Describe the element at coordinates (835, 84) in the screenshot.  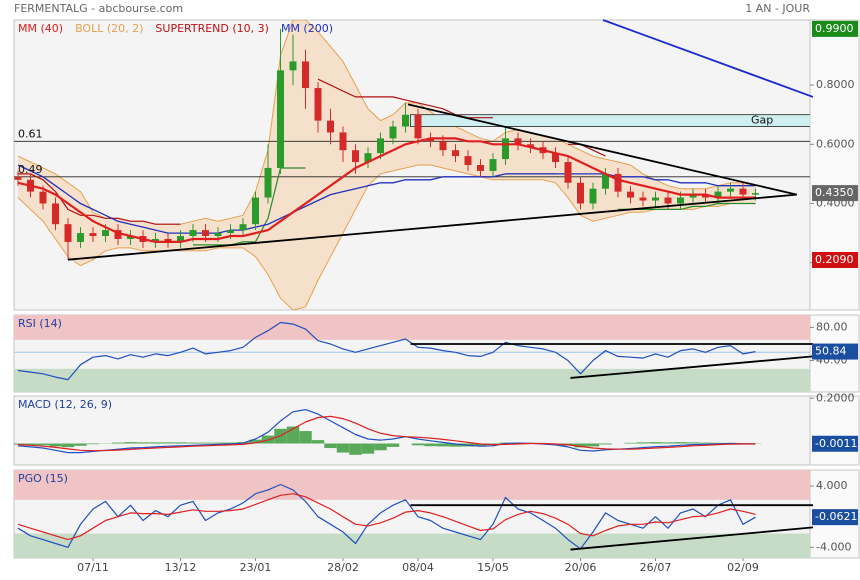
I see `y-tick-label: 0.8000` at that location.